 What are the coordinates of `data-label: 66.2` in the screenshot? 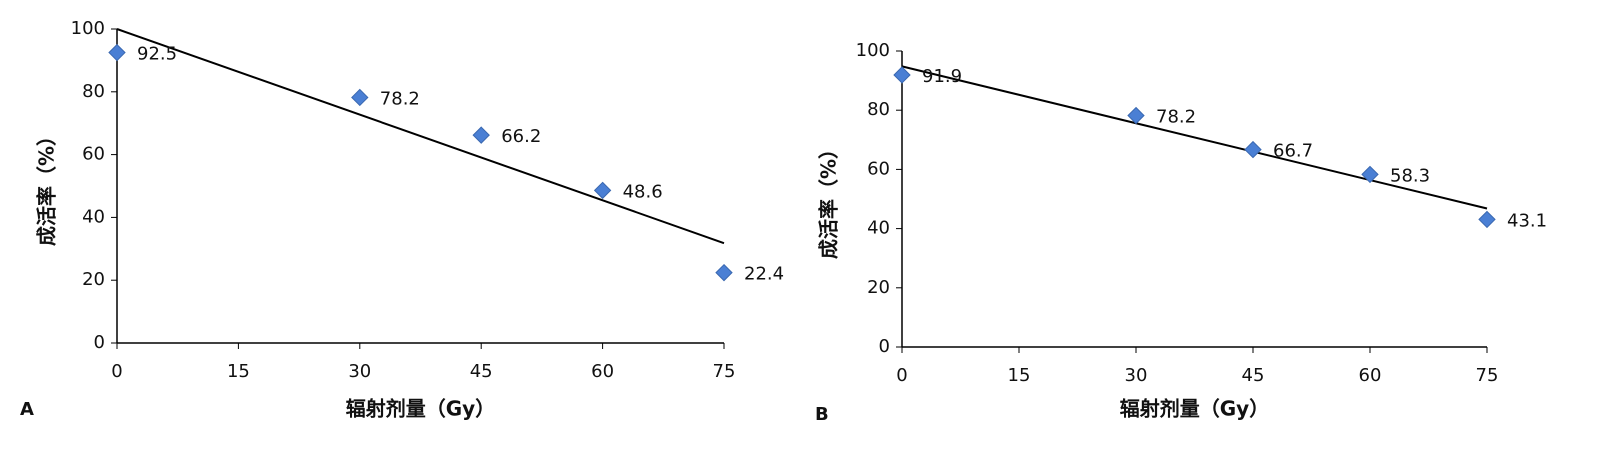 It's located at (521, 136).